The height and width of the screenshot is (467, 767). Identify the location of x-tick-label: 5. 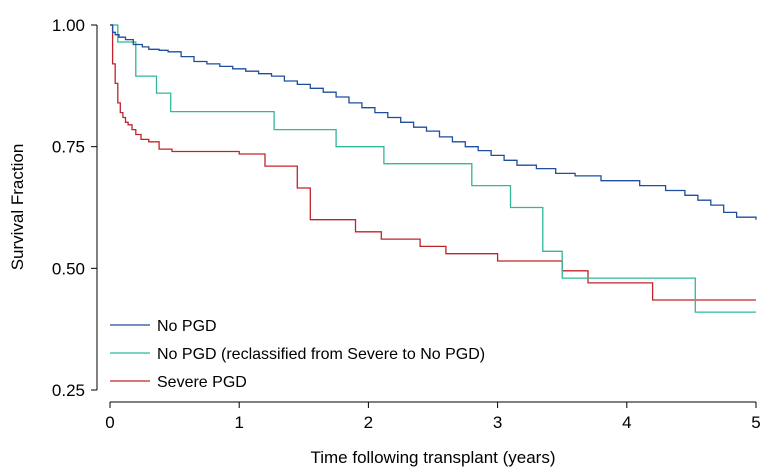
(755, 422).